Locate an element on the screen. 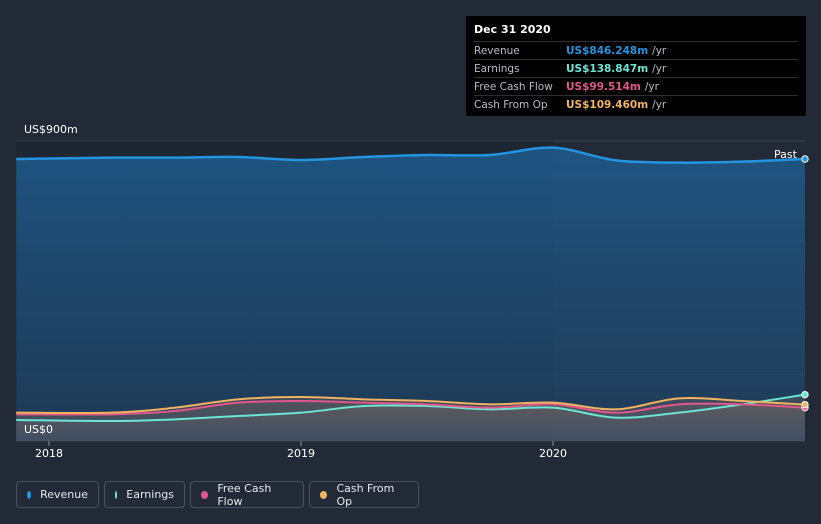 Image resolution: width=821 pixels, height=524 pixels. endpoint-cash-from-op is located at coordinates (805, 404).